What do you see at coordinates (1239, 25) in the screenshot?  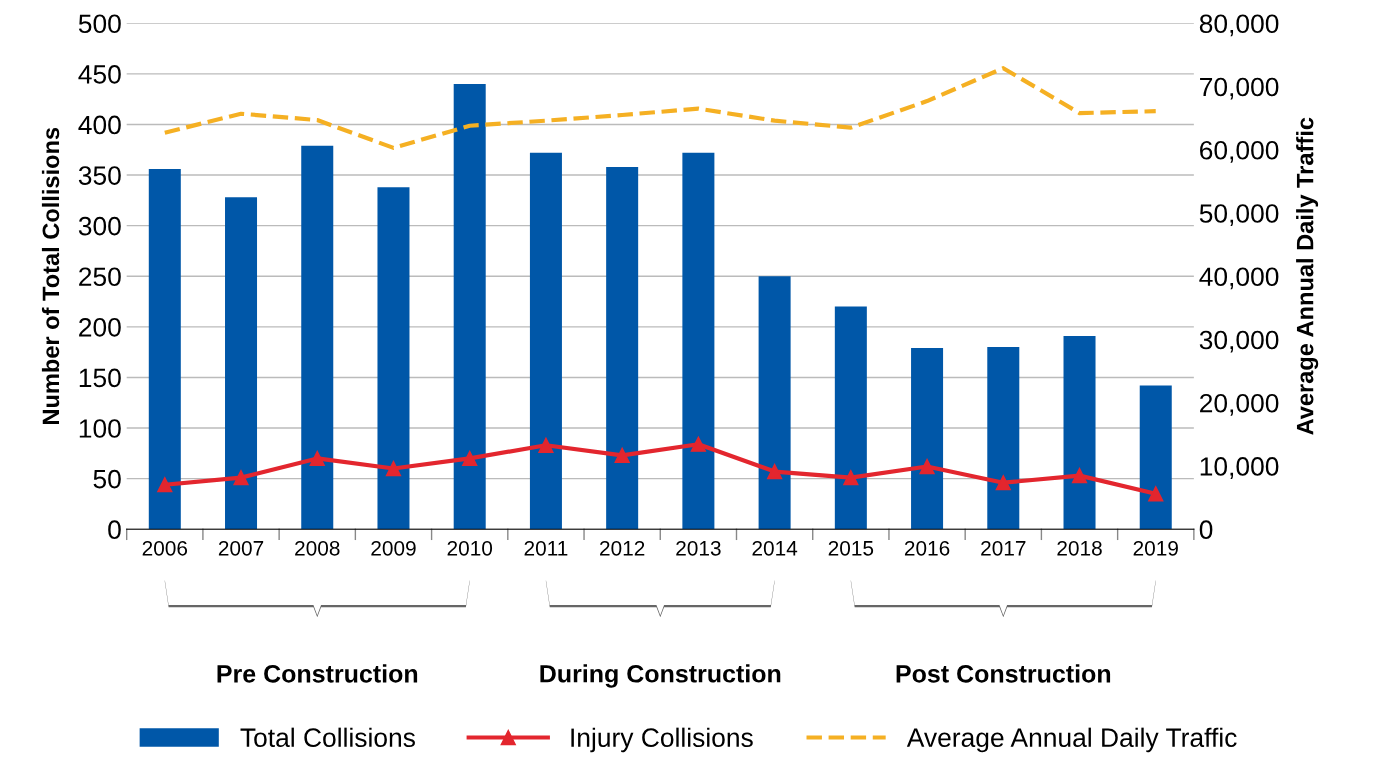 I see `y2-tick-label: 80,000` at bounding box center [1239, 25].